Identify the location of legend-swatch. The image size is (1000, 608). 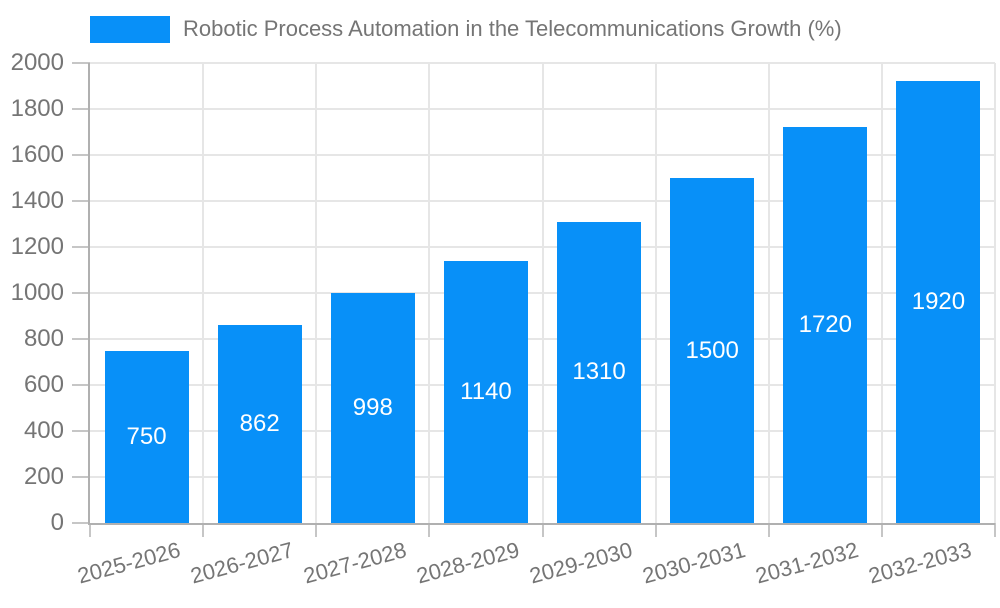
(130, 29).